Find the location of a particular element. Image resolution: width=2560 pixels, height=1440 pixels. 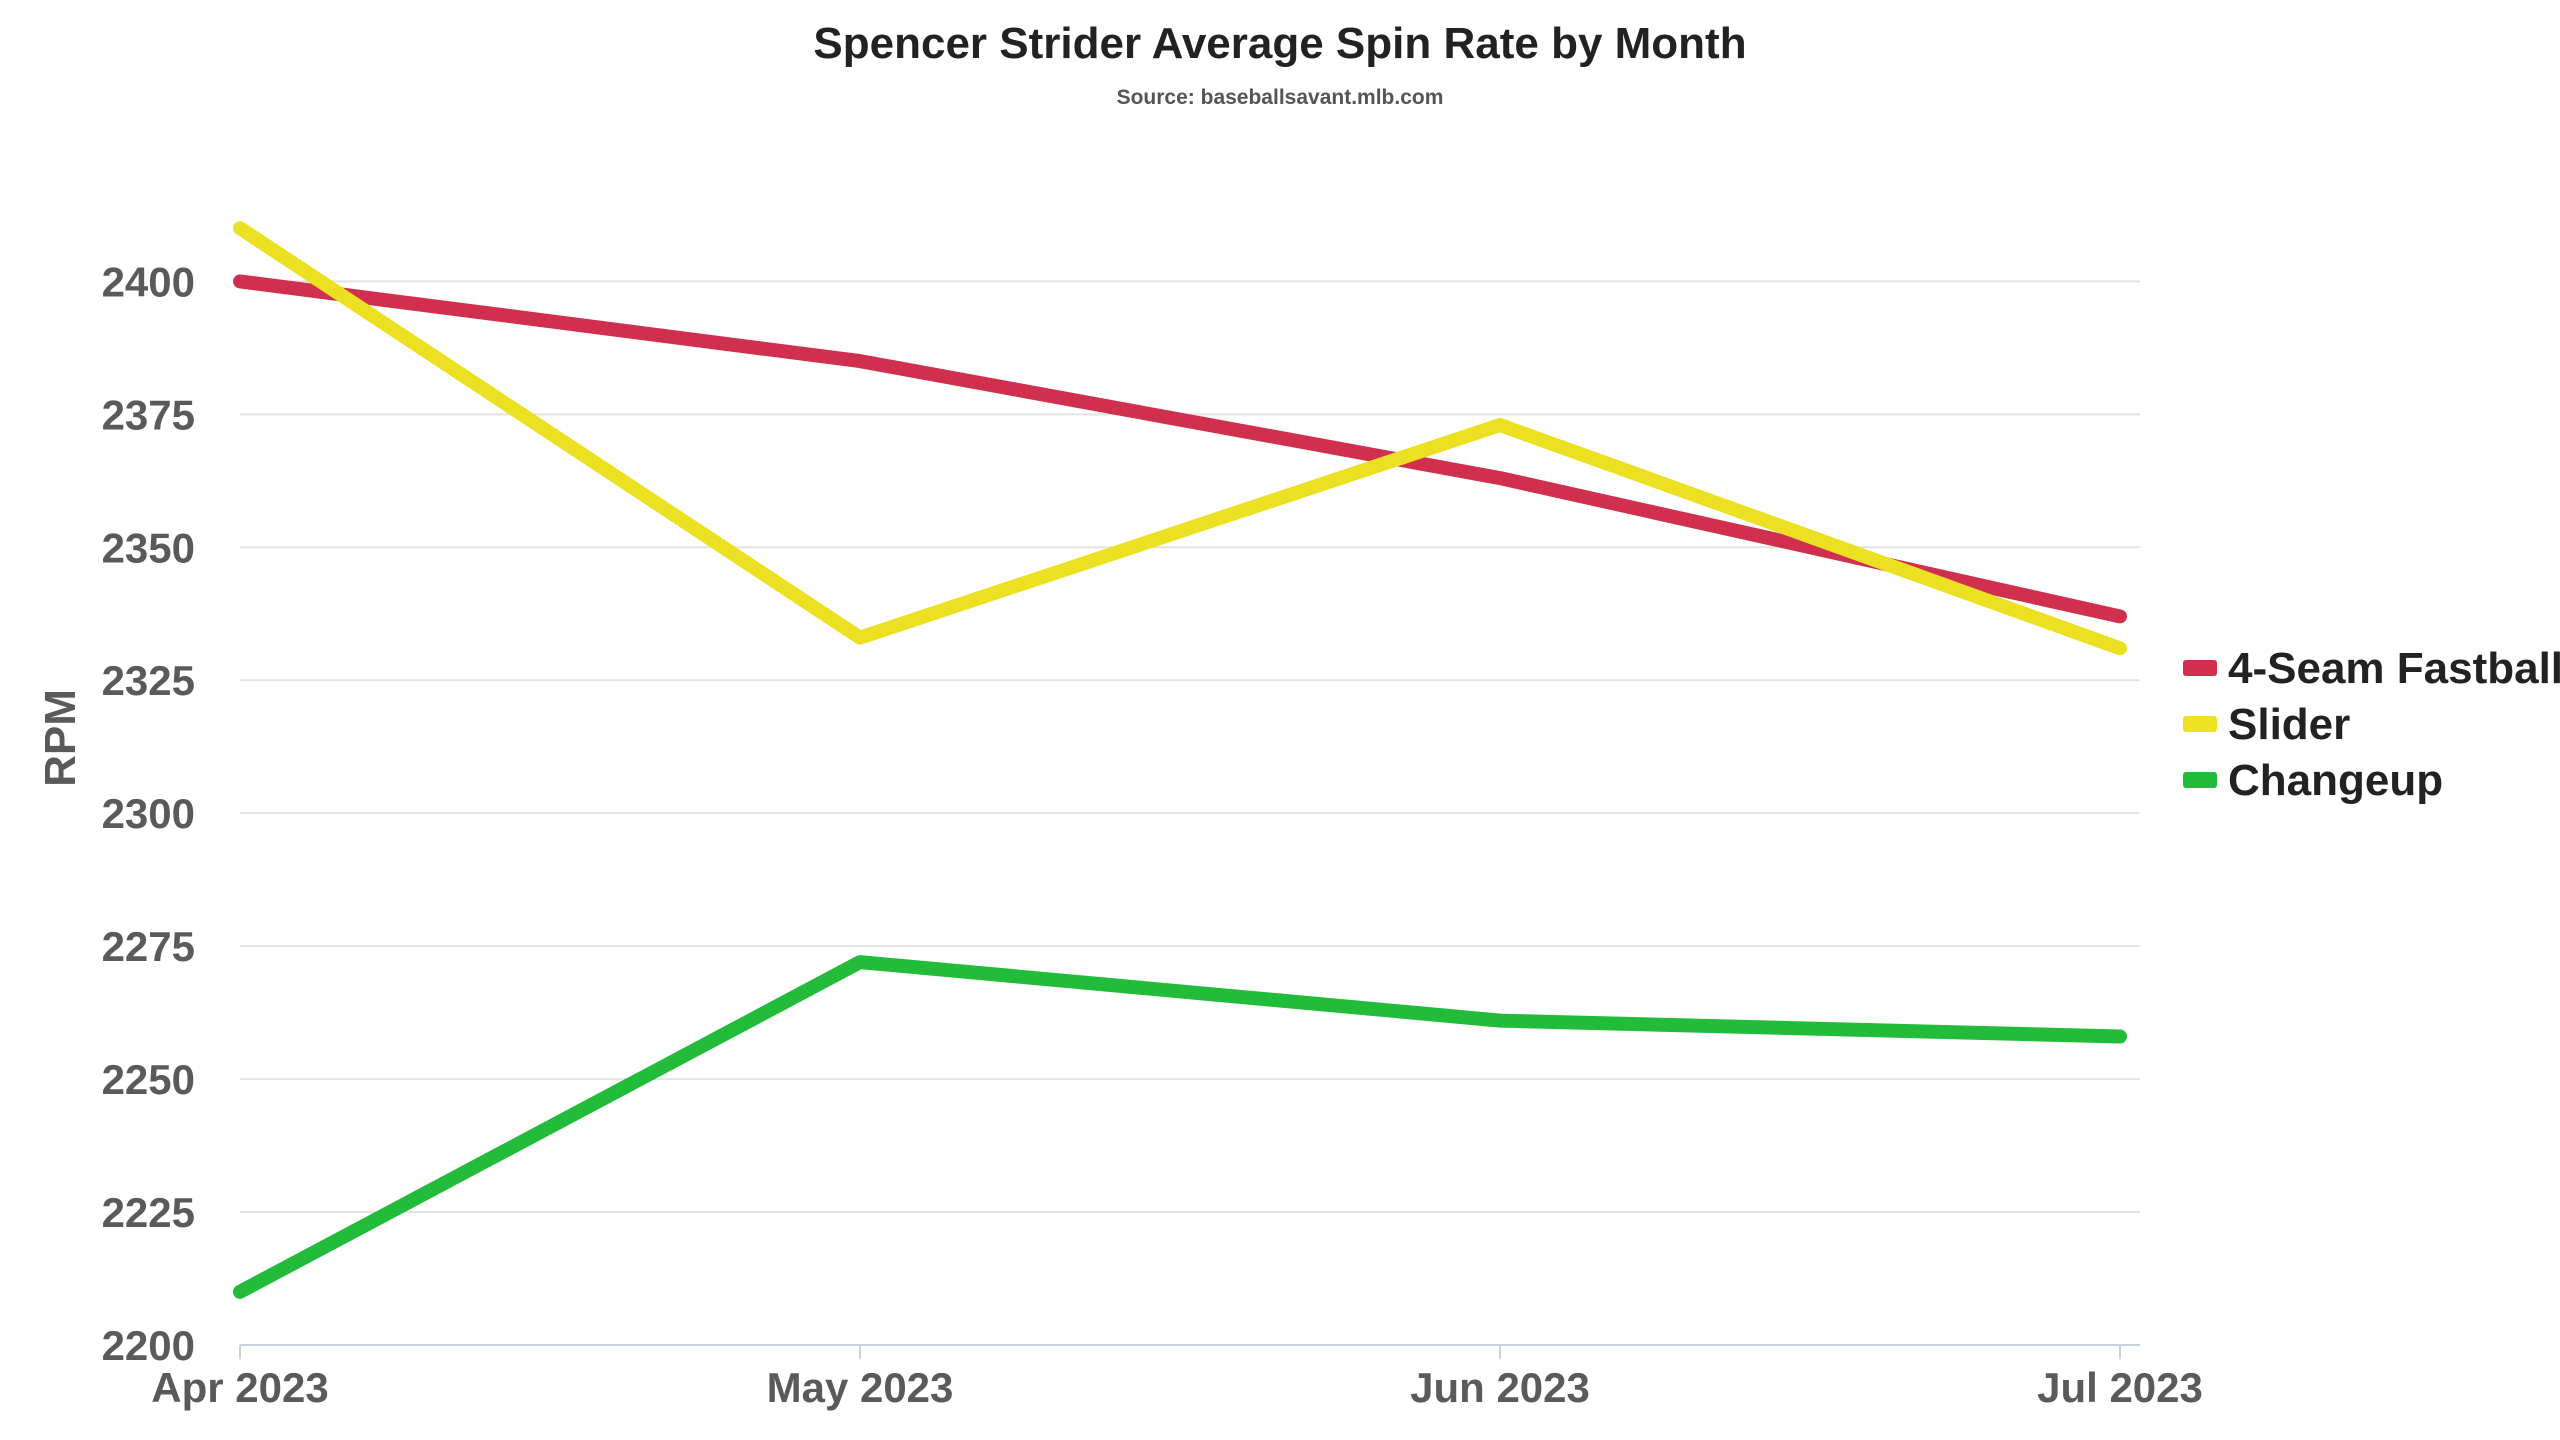

legend: 4-Seam Fastball Slider Changeup is located at coordinates (2371, 724).